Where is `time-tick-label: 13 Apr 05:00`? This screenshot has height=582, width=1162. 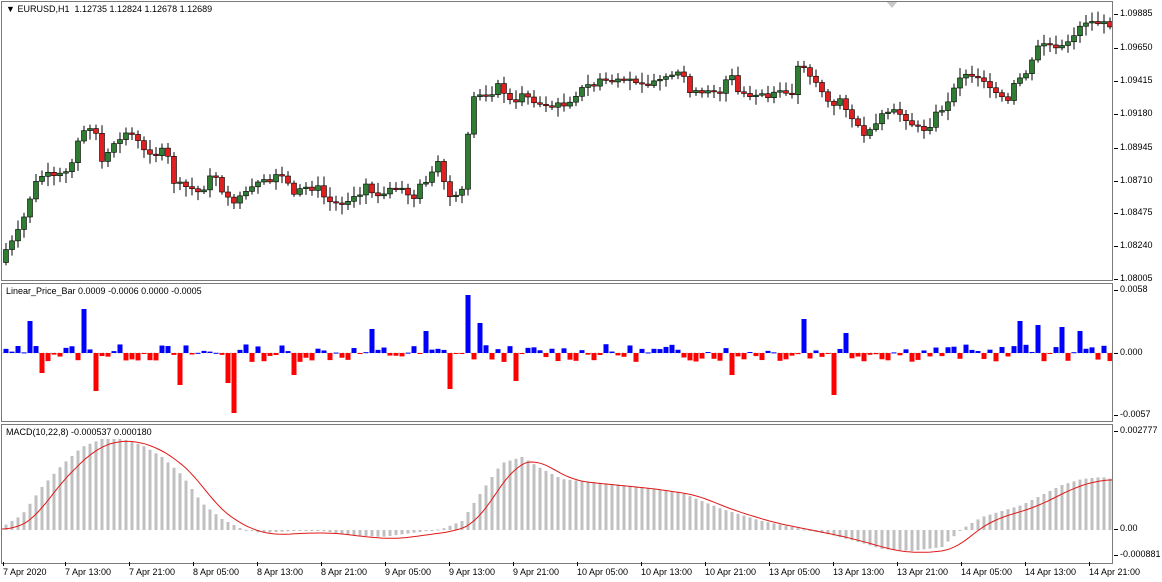
time-tick-label: 13 Apr 05:00 is located at coordinates (795, 572).